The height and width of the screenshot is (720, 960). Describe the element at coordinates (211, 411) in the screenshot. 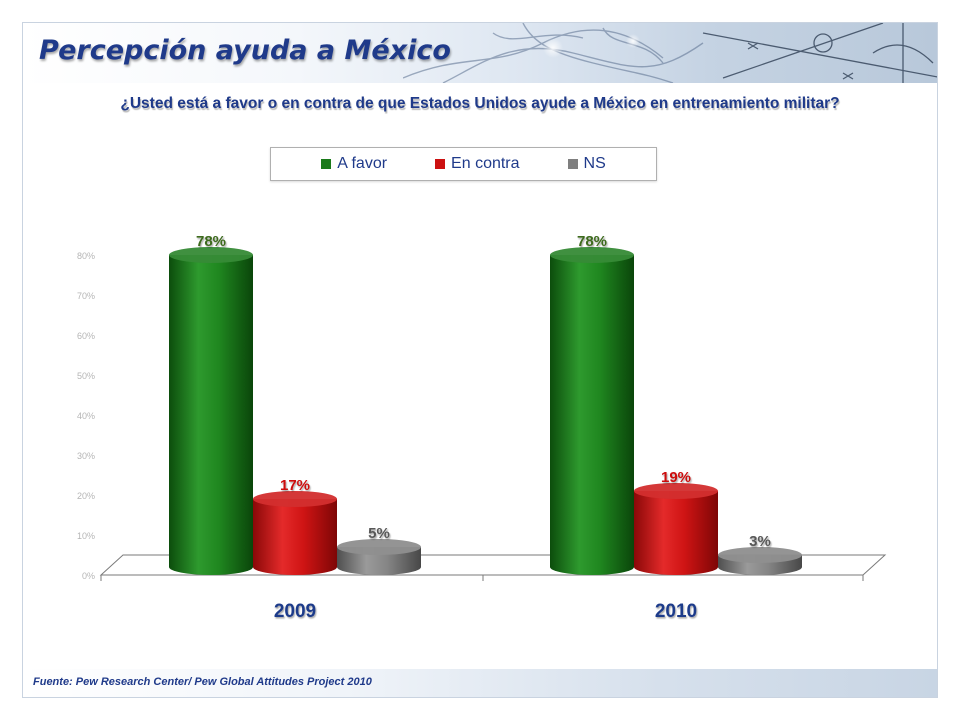

I see `bar-a-favor-2009` at that location.